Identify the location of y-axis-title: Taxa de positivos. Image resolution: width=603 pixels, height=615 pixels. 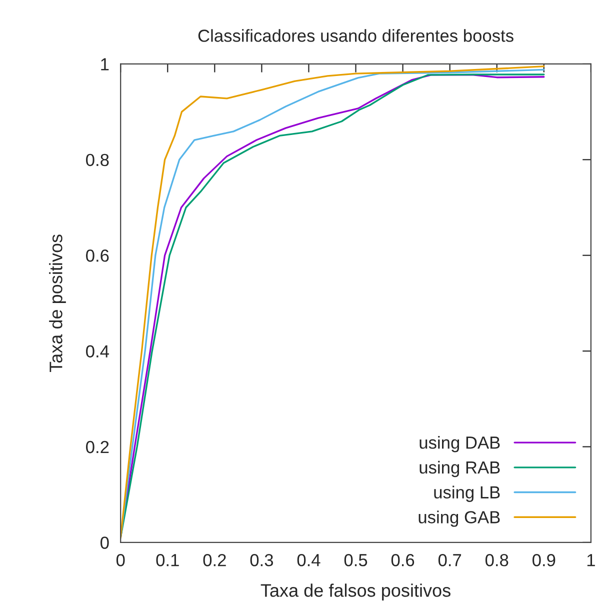
(57, 303).